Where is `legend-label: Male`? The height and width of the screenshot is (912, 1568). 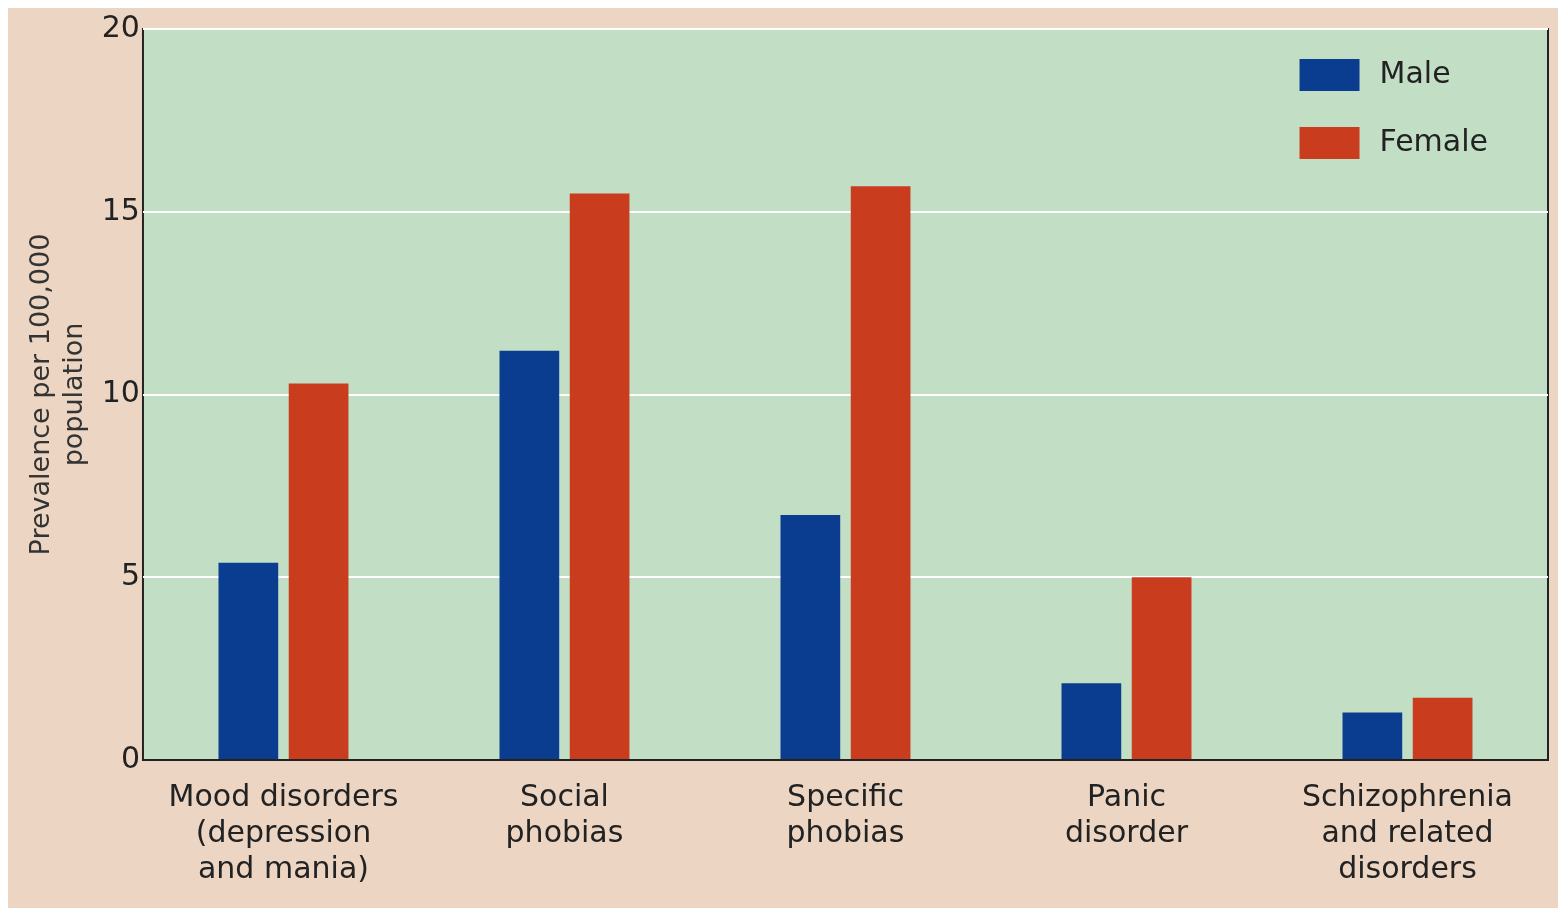 legend-label: Male is located at coordinates (1415, 72).